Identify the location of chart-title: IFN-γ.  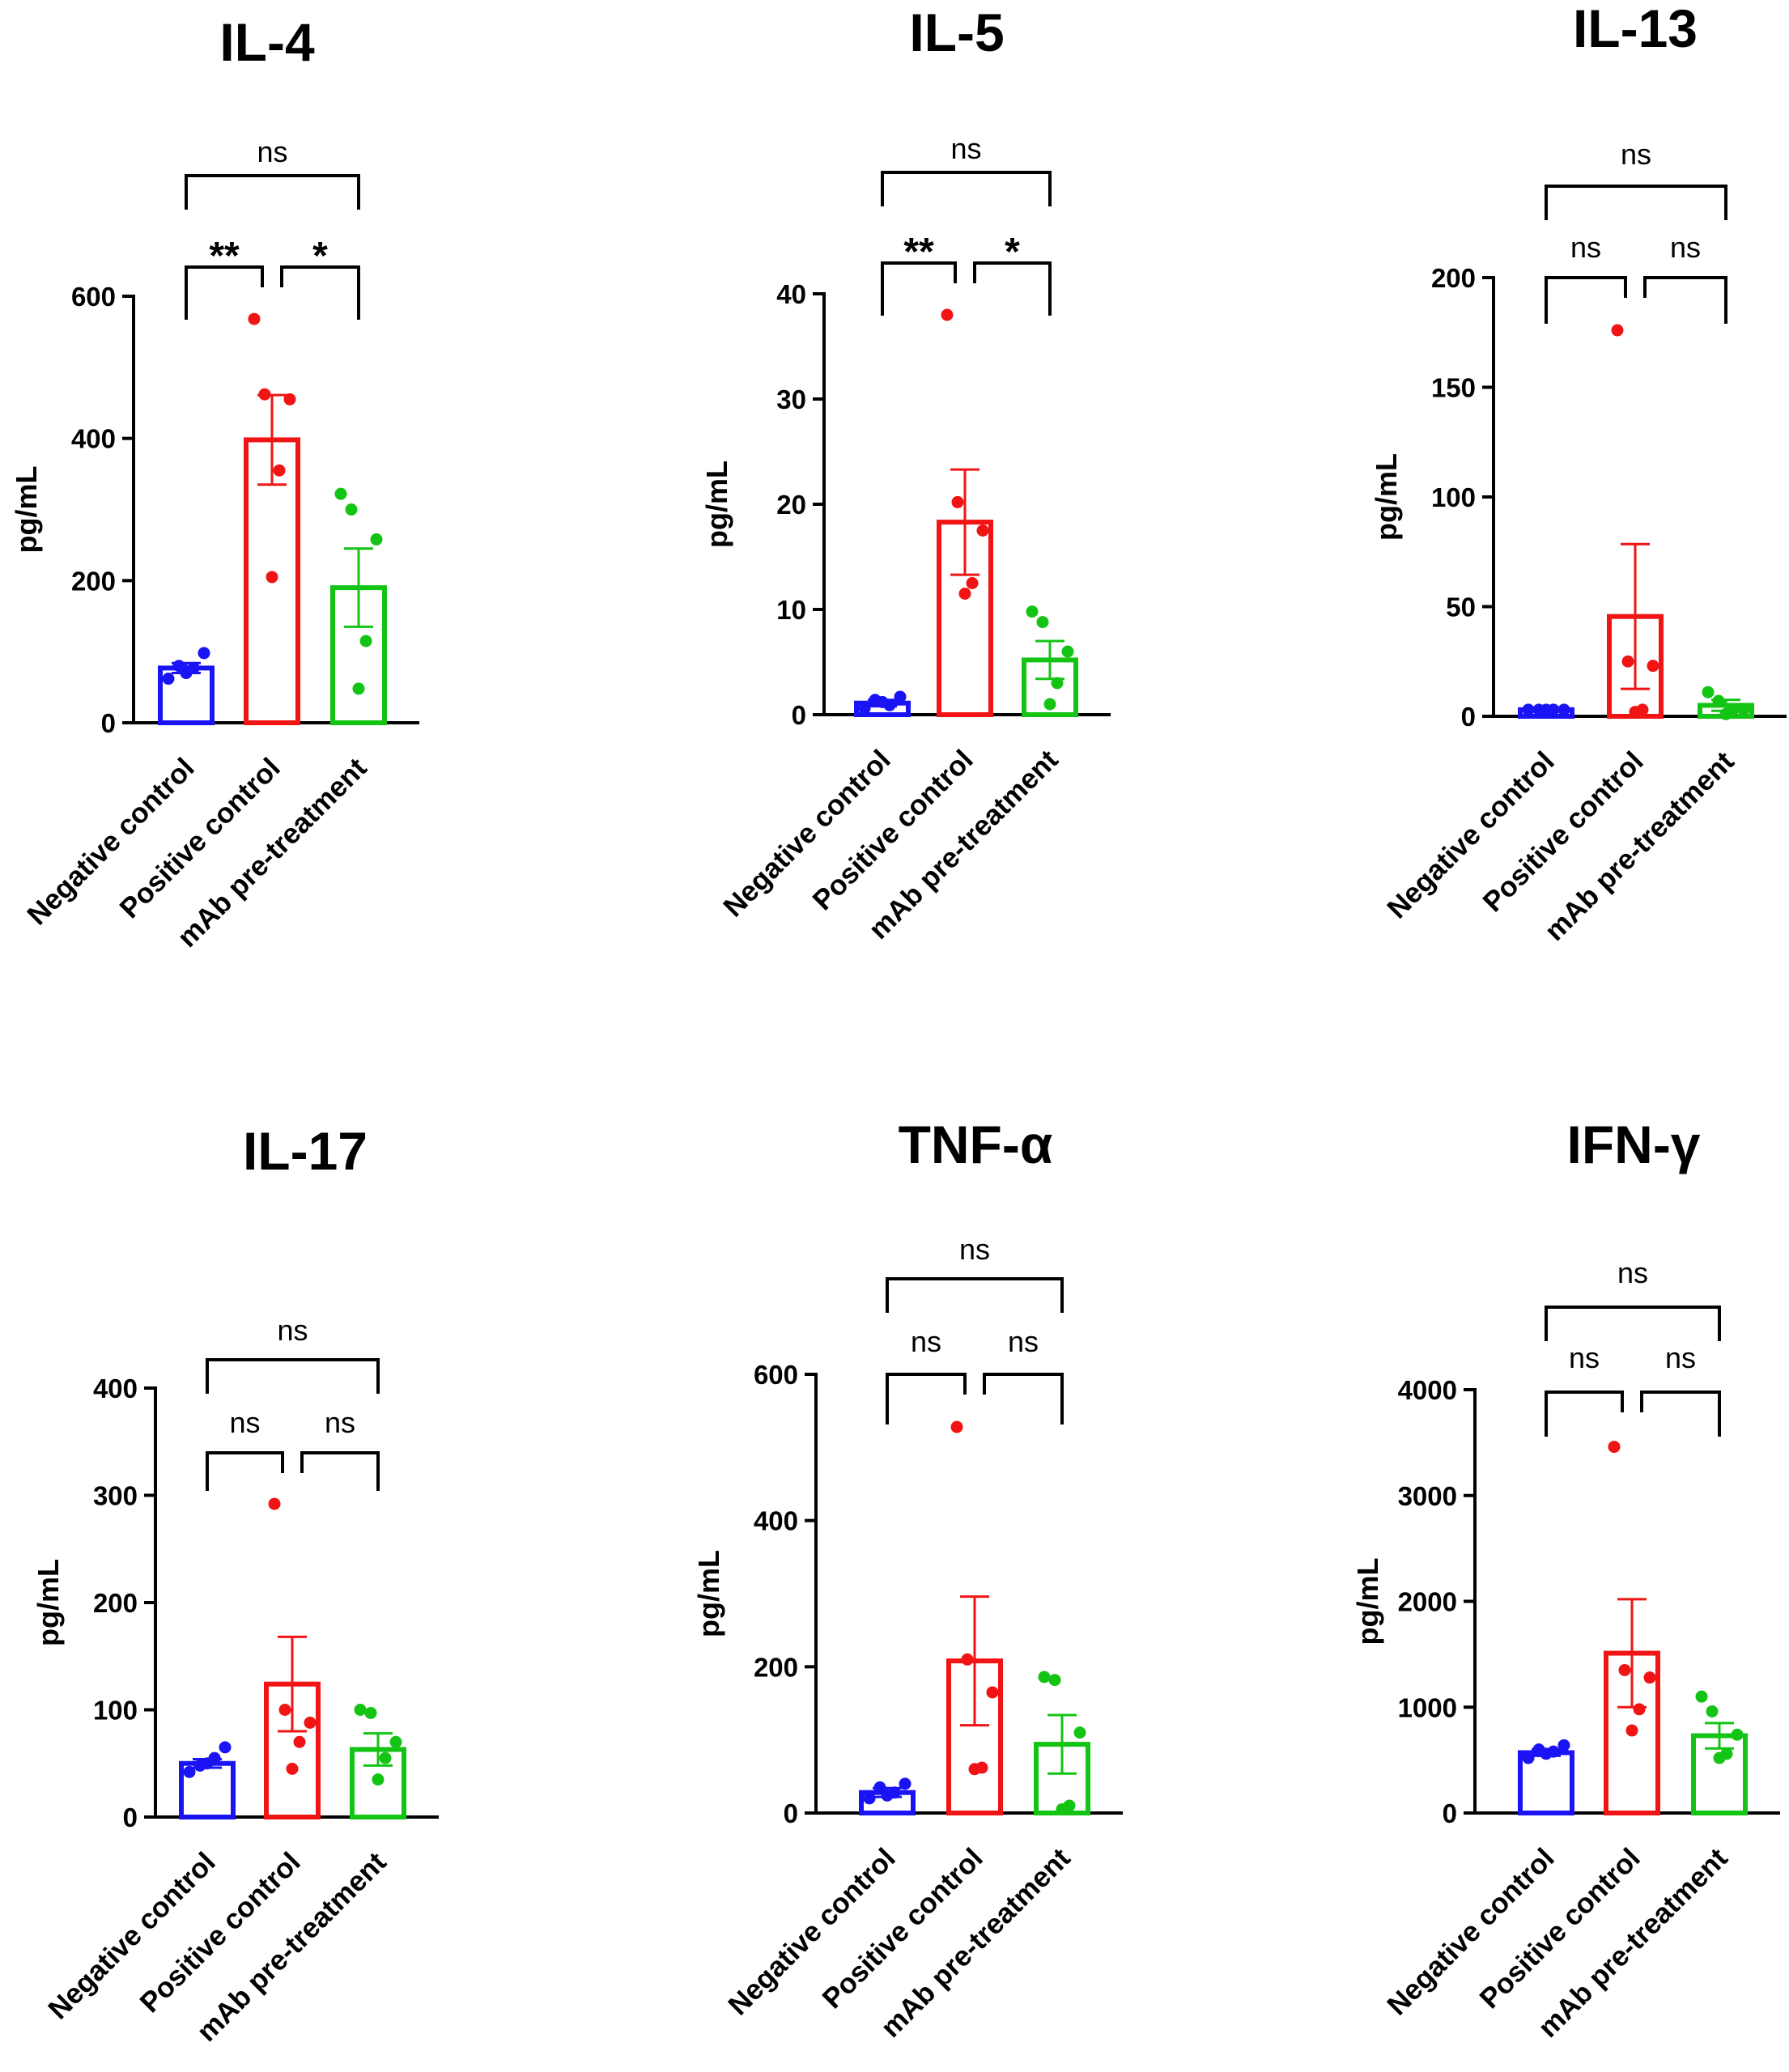
(1634, 1144).